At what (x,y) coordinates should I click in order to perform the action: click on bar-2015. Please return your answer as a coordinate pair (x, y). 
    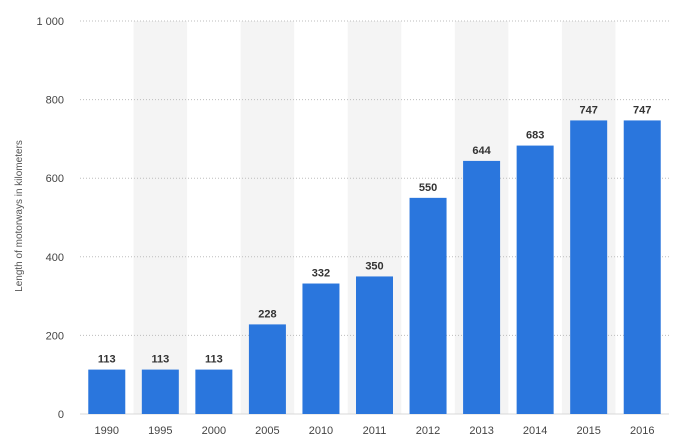
    Looking at the image, I should click on (589, 267).